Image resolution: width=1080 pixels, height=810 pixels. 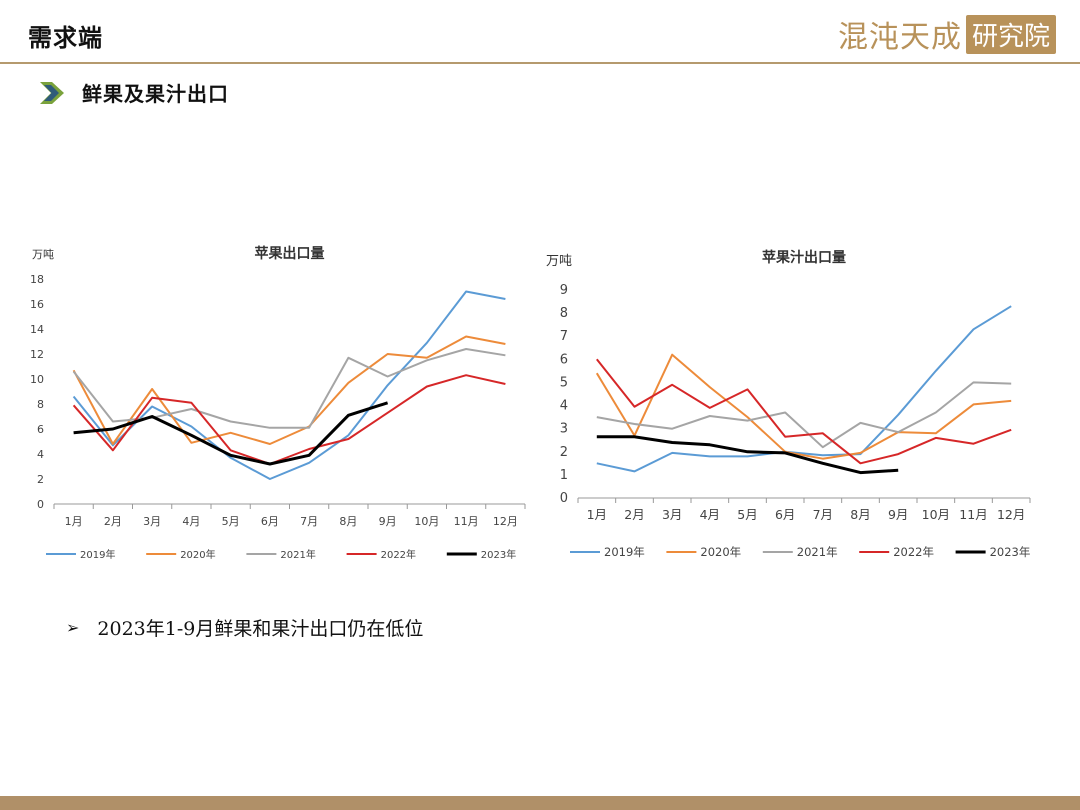 I want to click on y-tick-label: 7, so click(x=564, y=336).